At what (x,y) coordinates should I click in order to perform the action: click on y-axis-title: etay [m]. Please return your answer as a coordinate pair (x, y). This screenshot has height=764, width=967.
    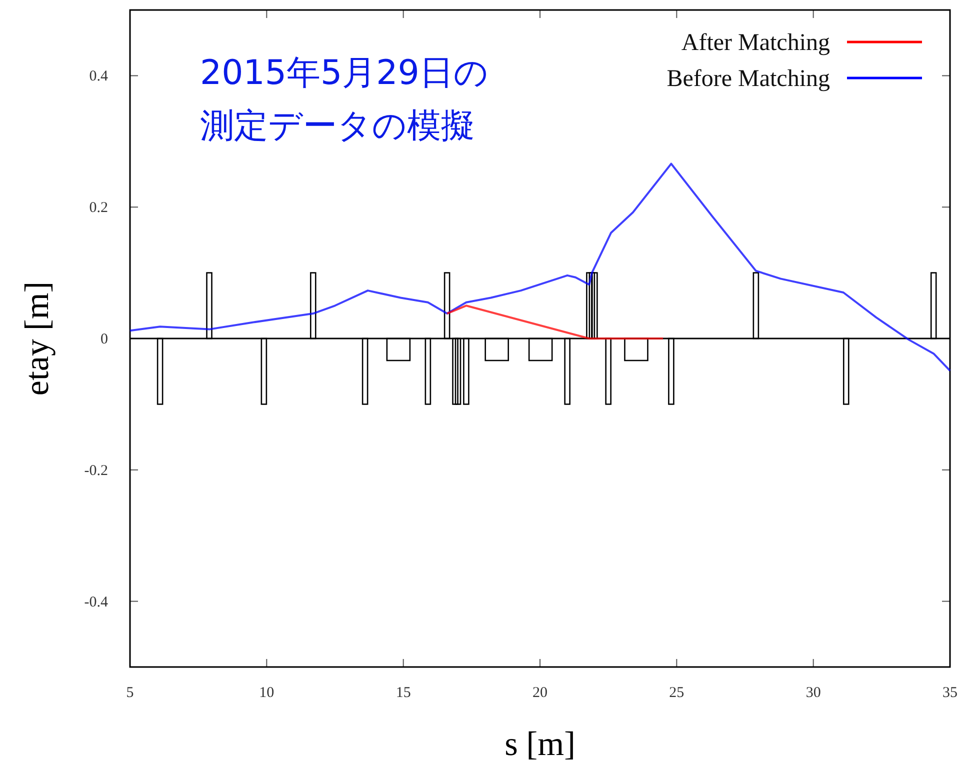
    Looking at the image, I should click on (37, 338).